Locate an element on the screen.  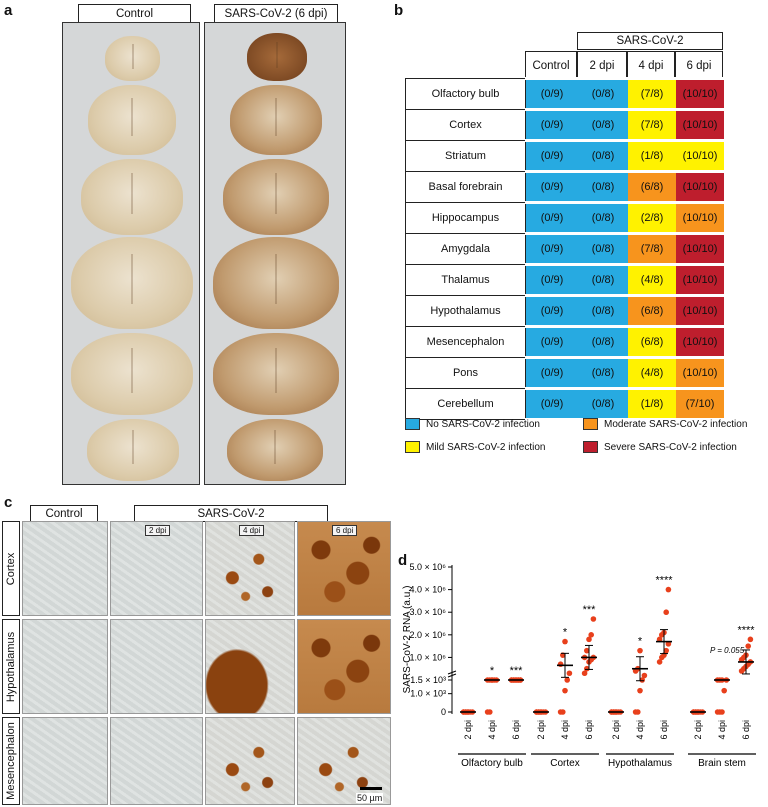
legend-item: No SARS-CoV-2 infection is located at coordinates (472, 424).